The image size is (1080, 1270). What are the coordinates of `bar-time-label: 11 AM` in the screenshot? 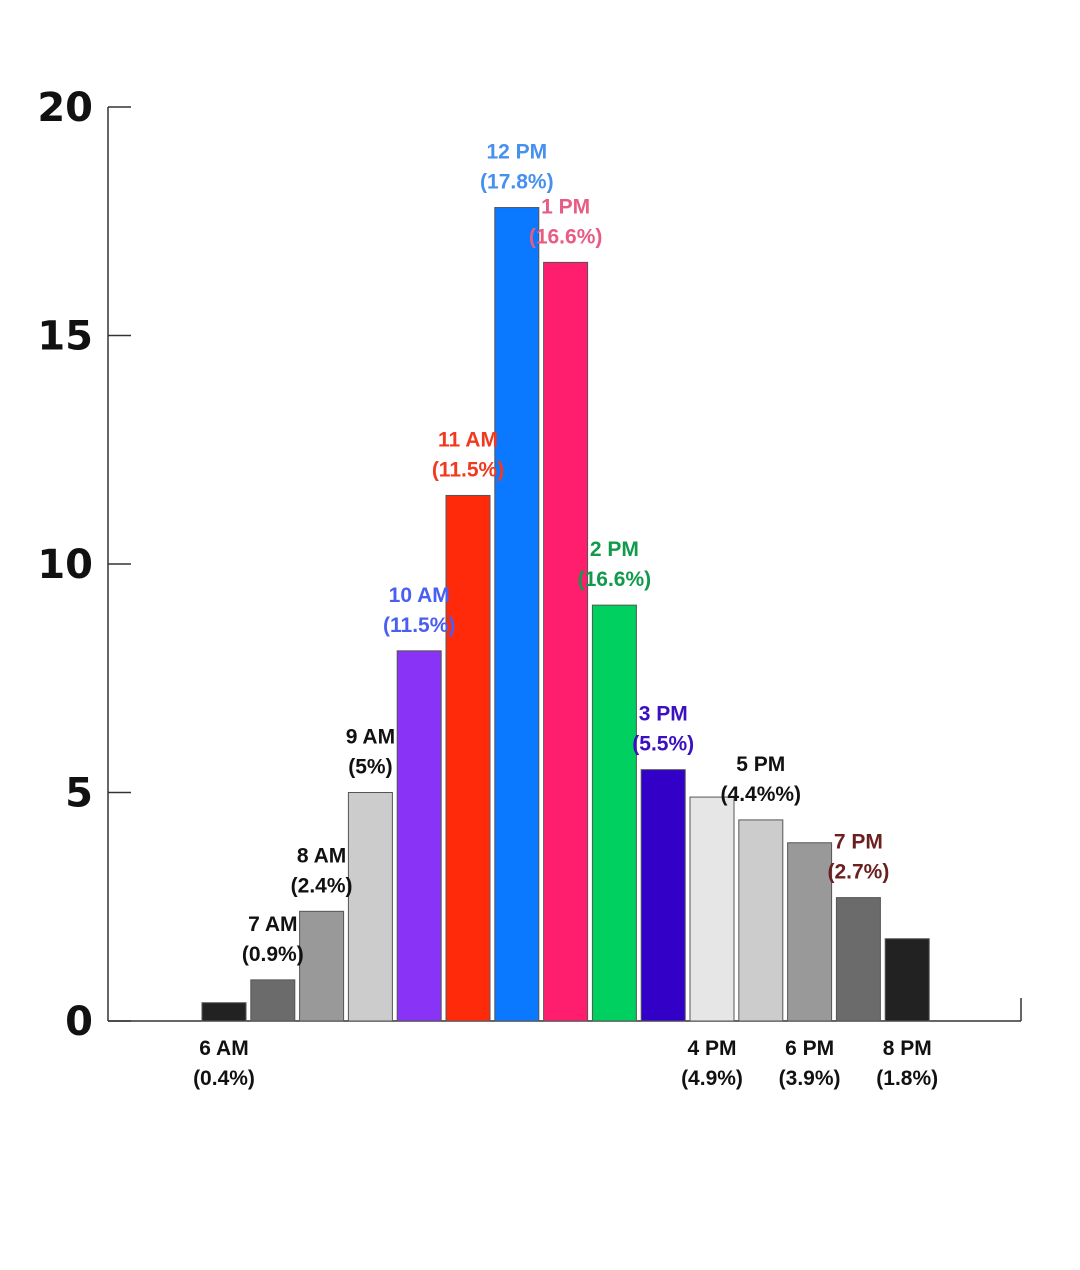 It's located at (468, 439).